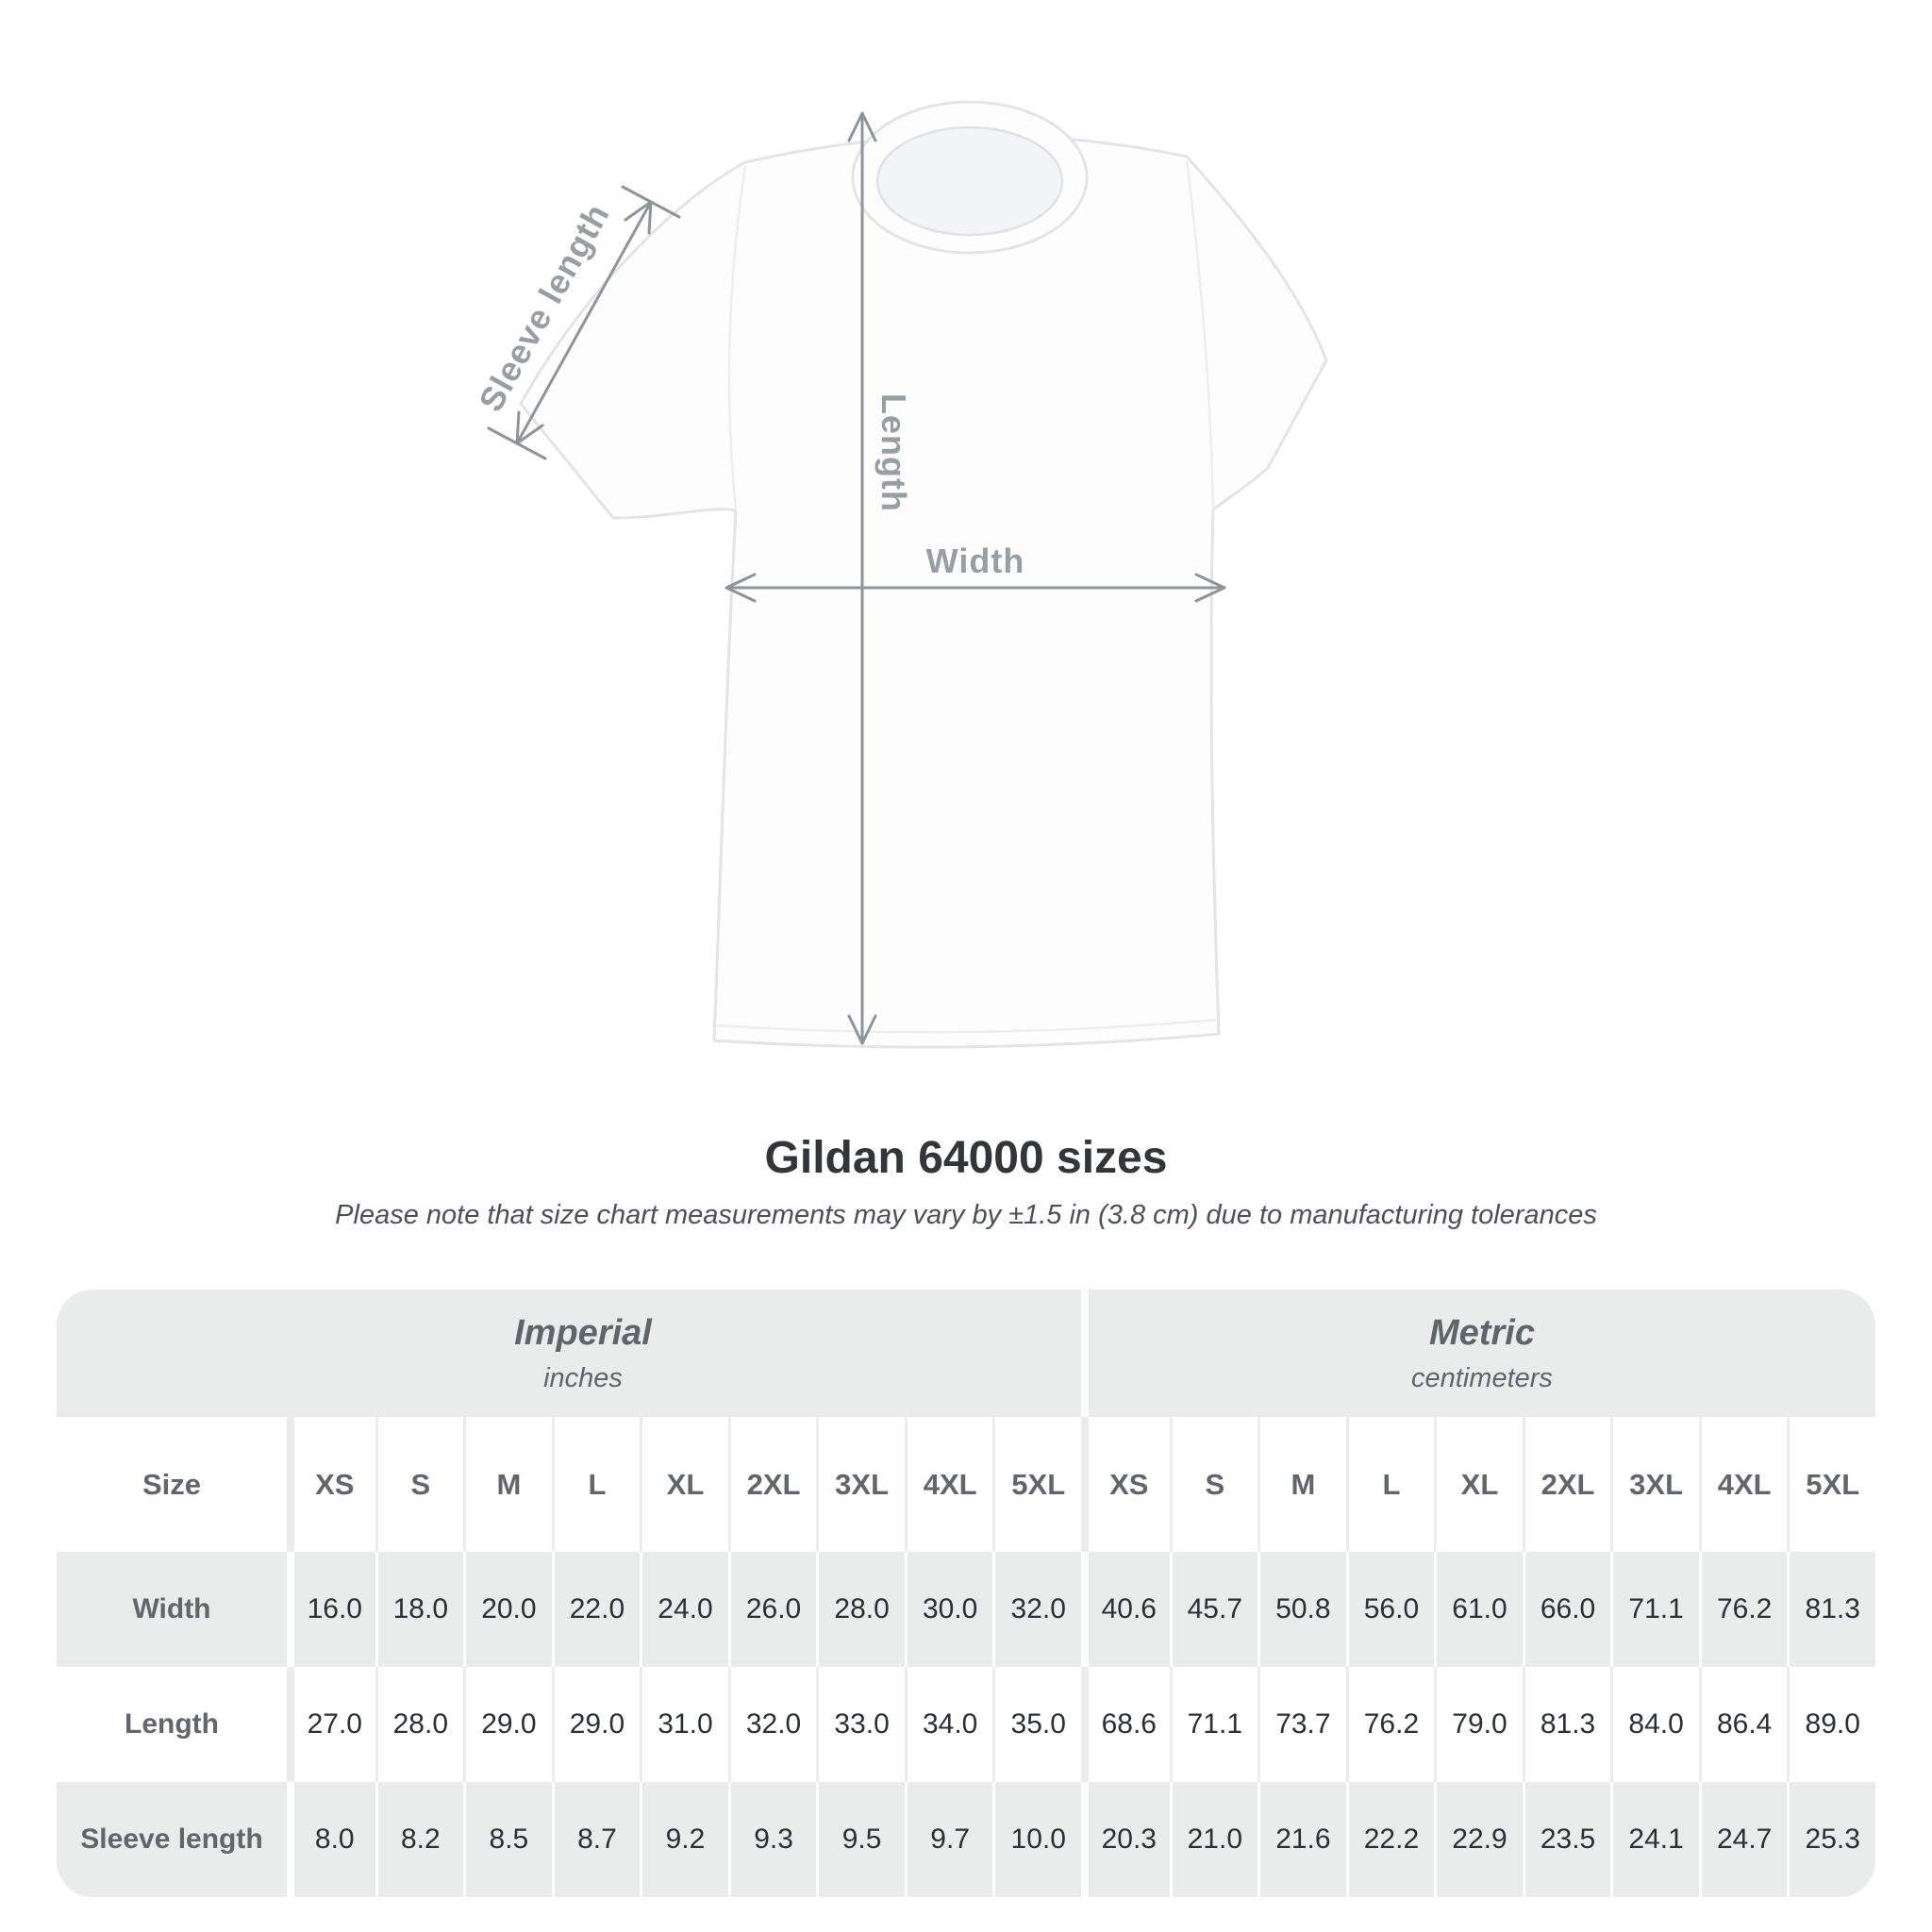 The height and width of the screenshot is (1932, 1932). Describe the element at coordinates (975, 588) in the screenshot. I see `width-arrow` at that location.